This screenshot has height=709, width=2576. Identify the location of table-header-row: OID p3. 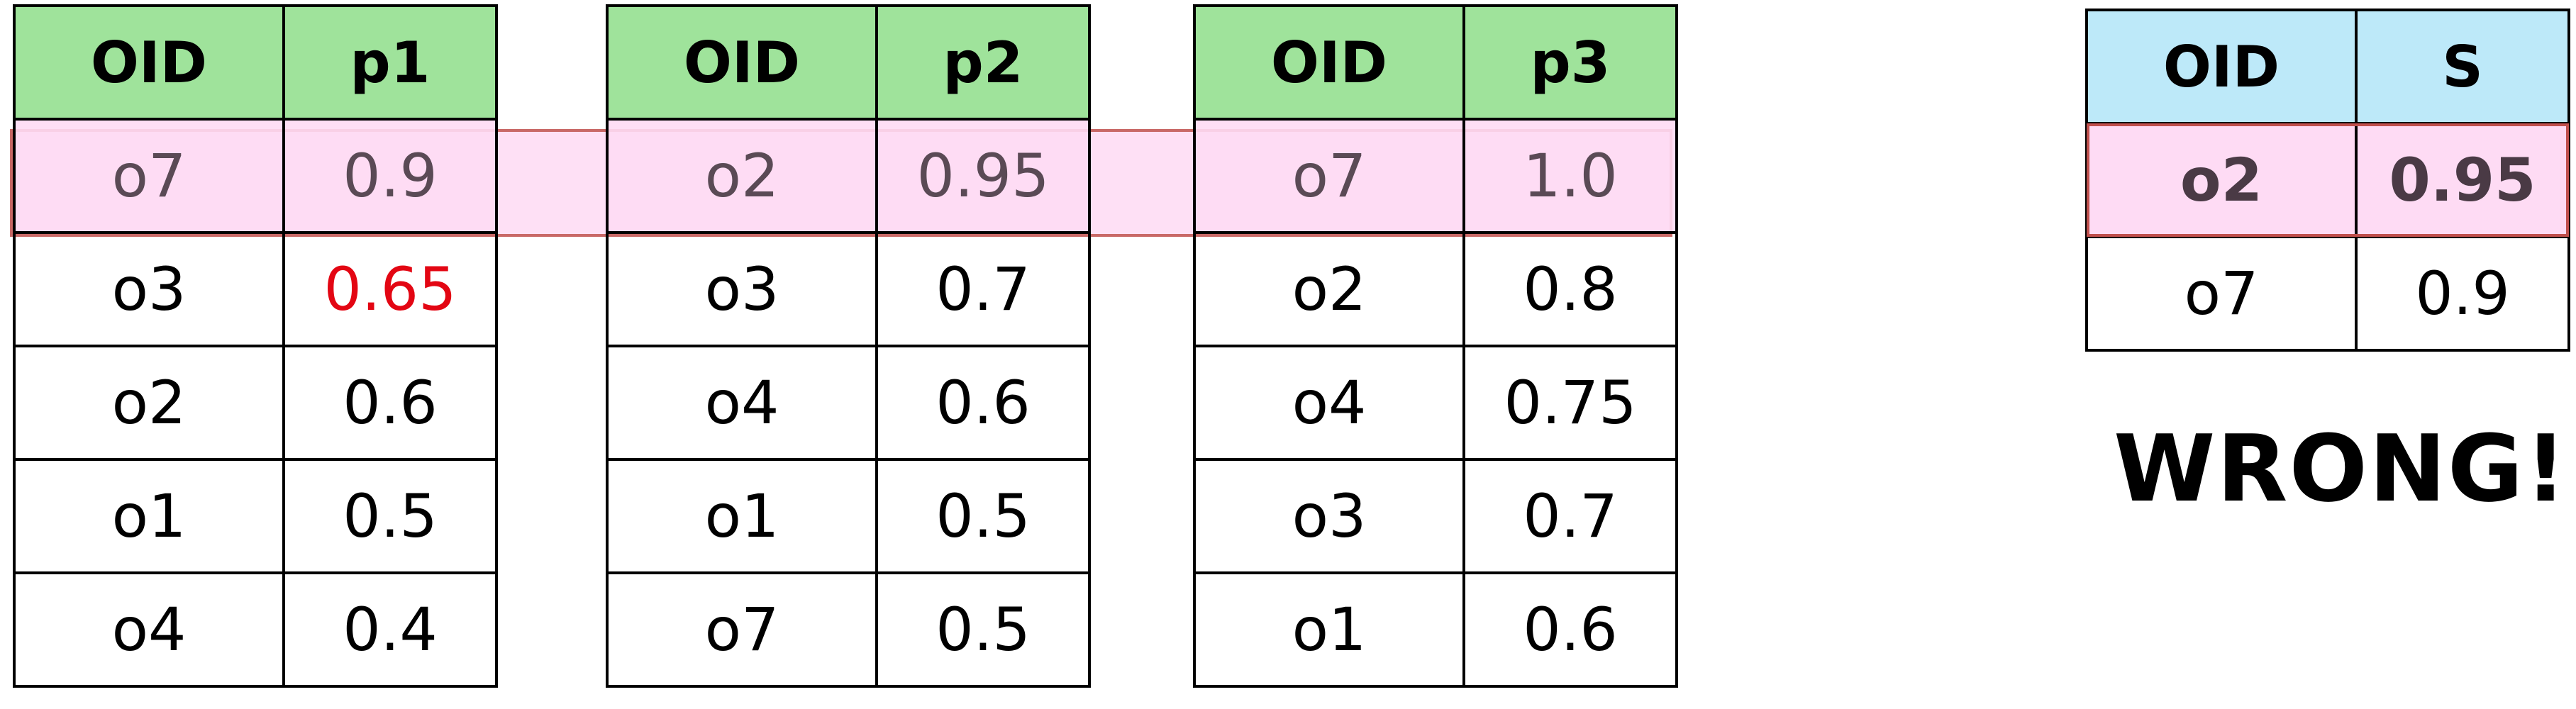
(1435, 62).